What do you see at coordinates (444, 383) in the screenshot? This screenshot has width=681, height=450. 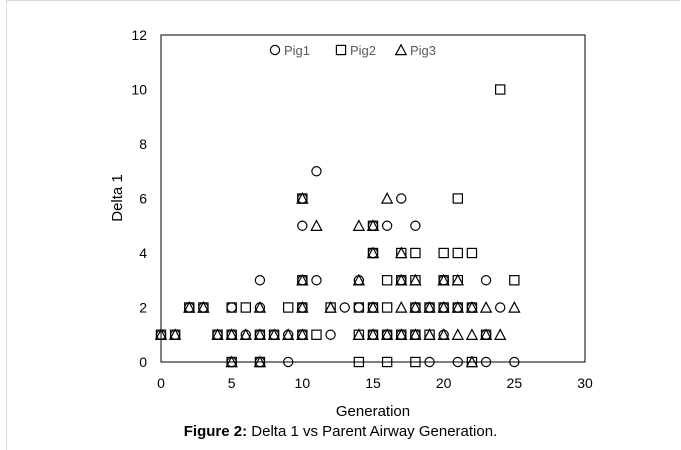 I see `x-tick-label: 20` at bounding box center [444, 383].